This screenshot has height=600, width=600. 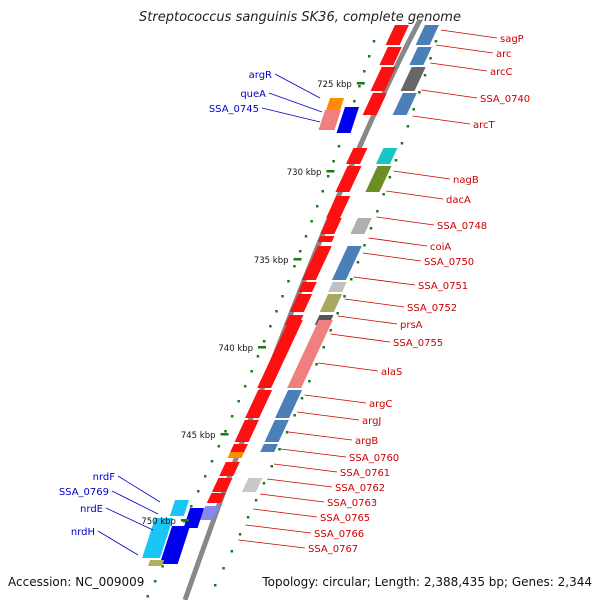 I want to click on reverse-gene-label: SSA_0748, so click(x=462, y=226).